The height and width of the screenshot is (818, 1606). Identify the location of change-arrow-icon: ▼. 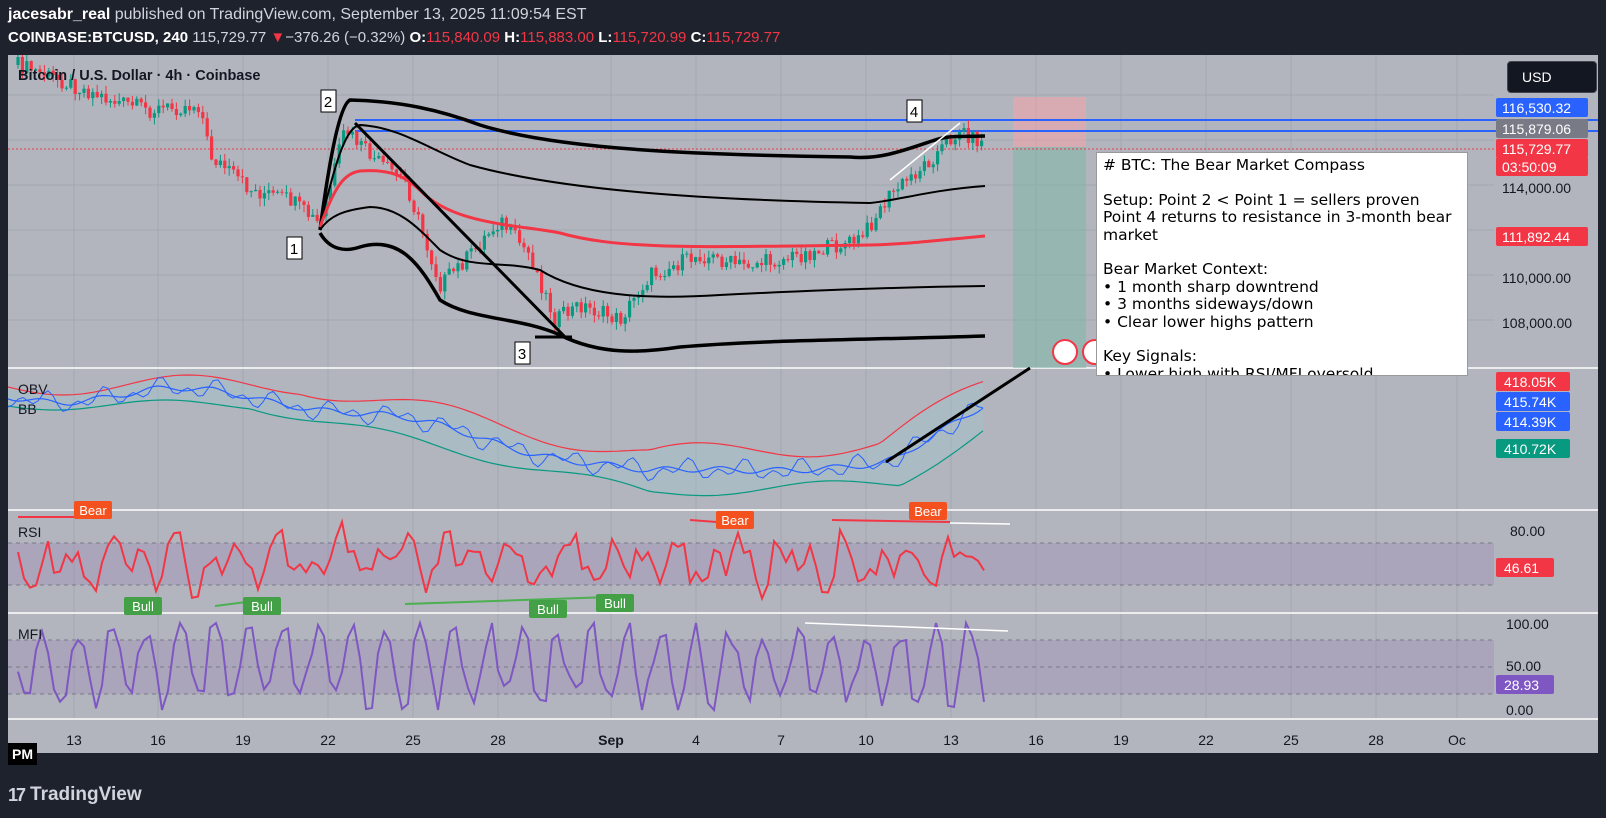
(278, 37).